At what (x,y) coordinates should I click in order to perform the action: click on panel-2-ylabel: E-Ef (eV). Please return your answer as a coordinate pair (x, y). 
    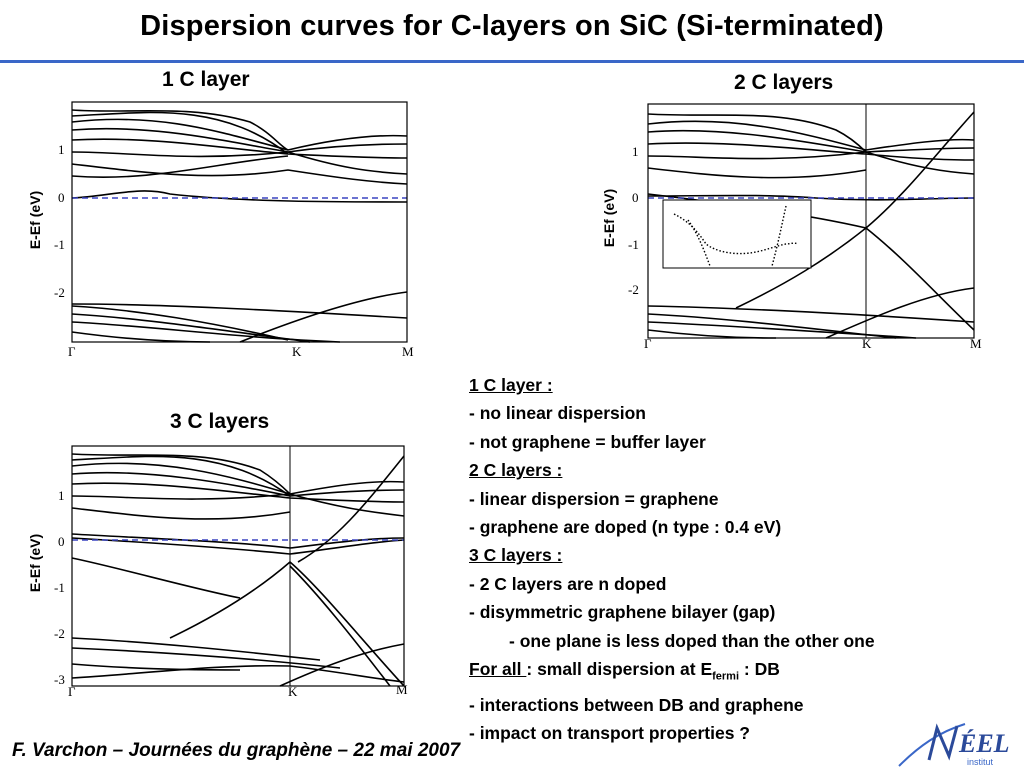
    Looking at the image, I should click on (609, 218).